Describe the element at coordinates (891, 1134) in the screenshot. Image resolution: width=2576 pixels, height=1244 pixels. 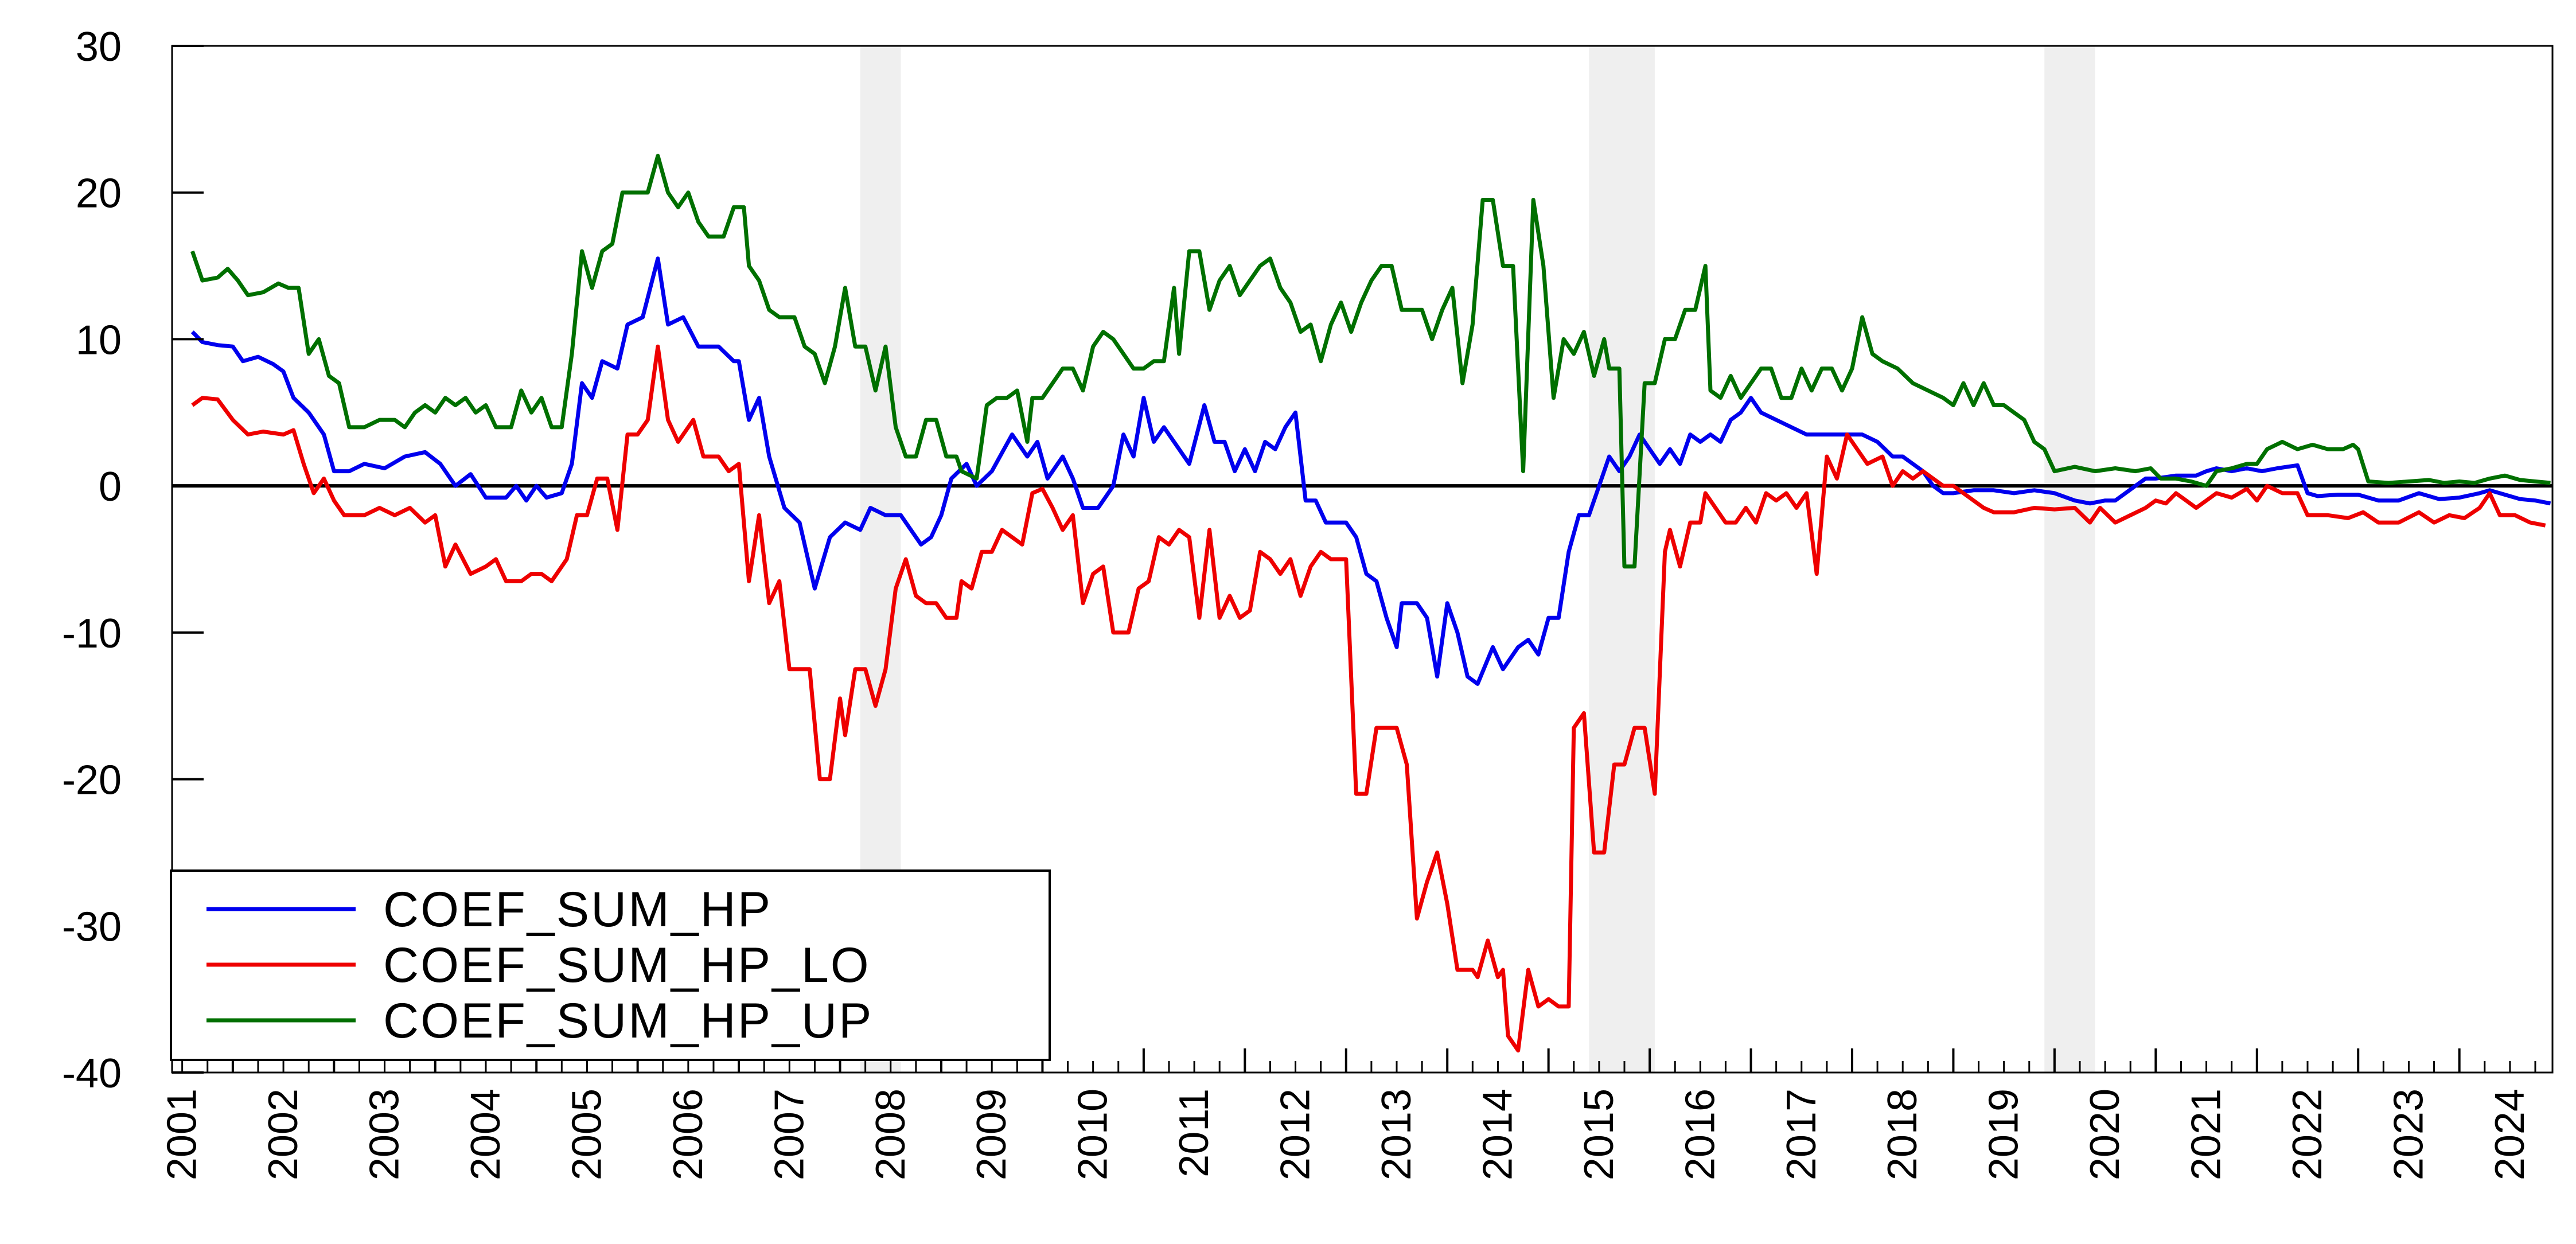
I see `x-tick-label: 2008` at that location.